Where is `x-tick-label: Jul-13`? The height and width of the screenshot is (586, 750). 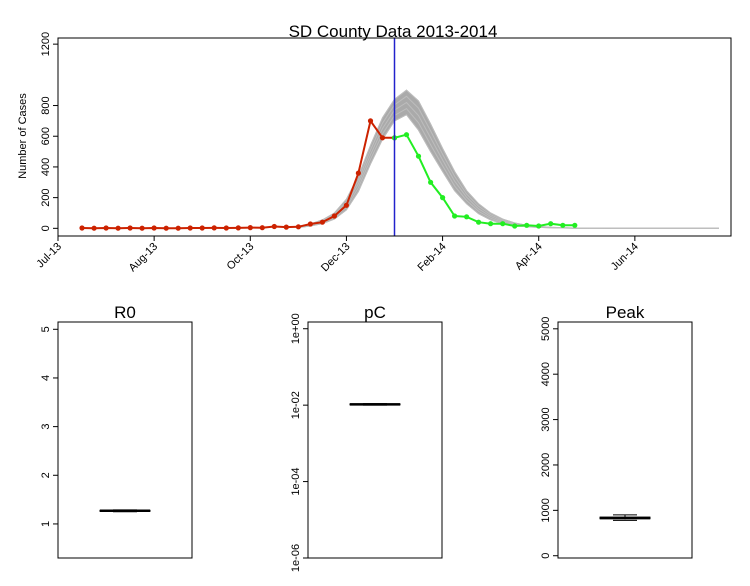 x-tick-label: Jul-13 is located at coordinates (49, 256).